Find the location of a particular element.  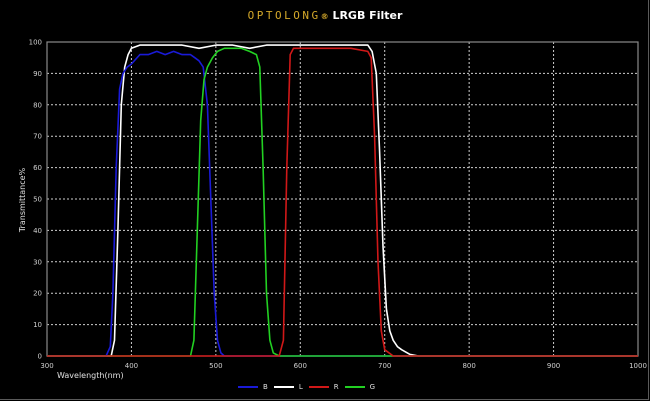

x-tick-label: 600 is located at coordinates (300, 366).